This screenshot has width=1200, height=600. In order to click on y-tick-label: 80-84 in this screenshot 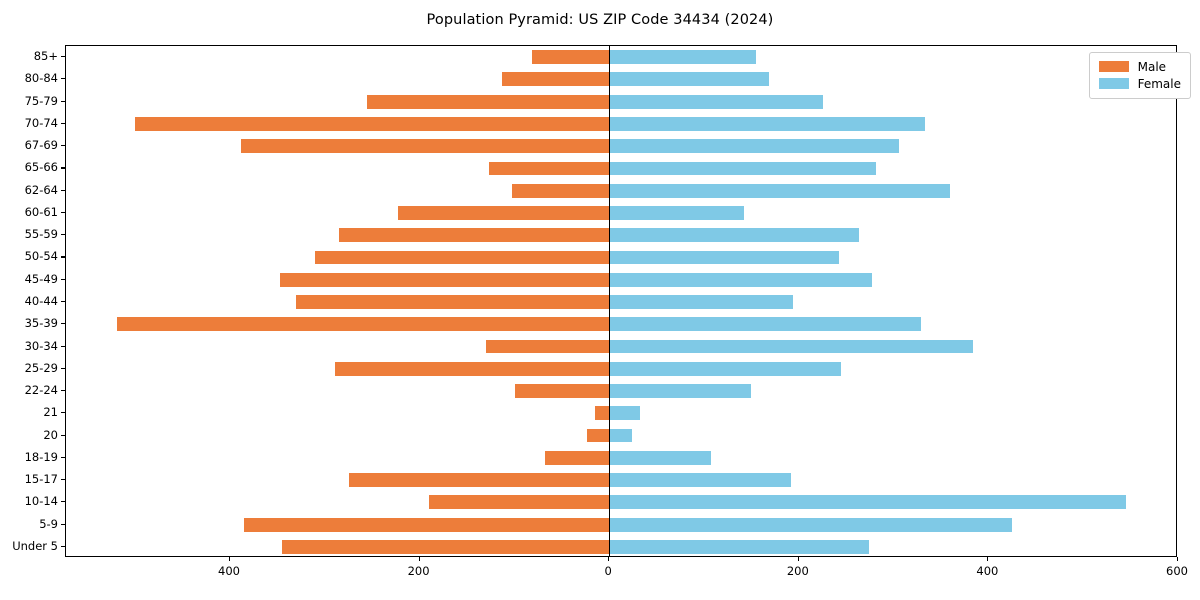, I will do `click(41, 78)`.